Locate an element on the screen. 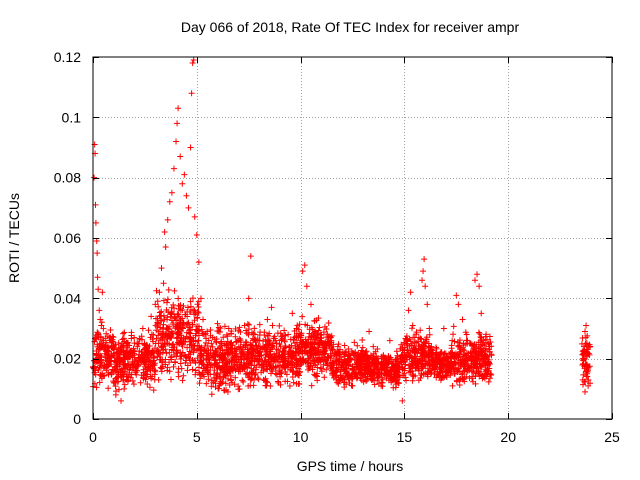 Image resolution: width=640 pixels, height=480 pixels. y-tick-label: 0.04 is located at coordinates (67, 298).